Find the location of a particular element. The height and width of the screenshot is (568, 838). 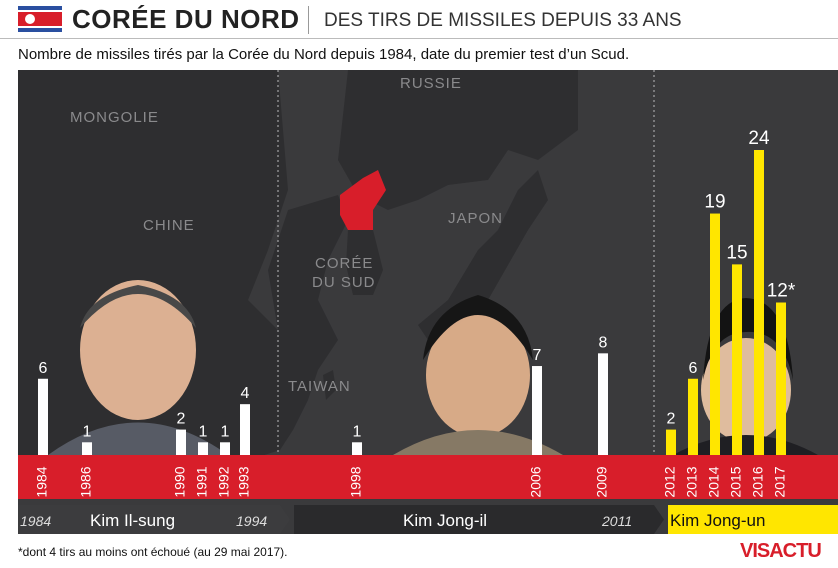

logo-text: VISACTU is located at coordinates (781, 551).